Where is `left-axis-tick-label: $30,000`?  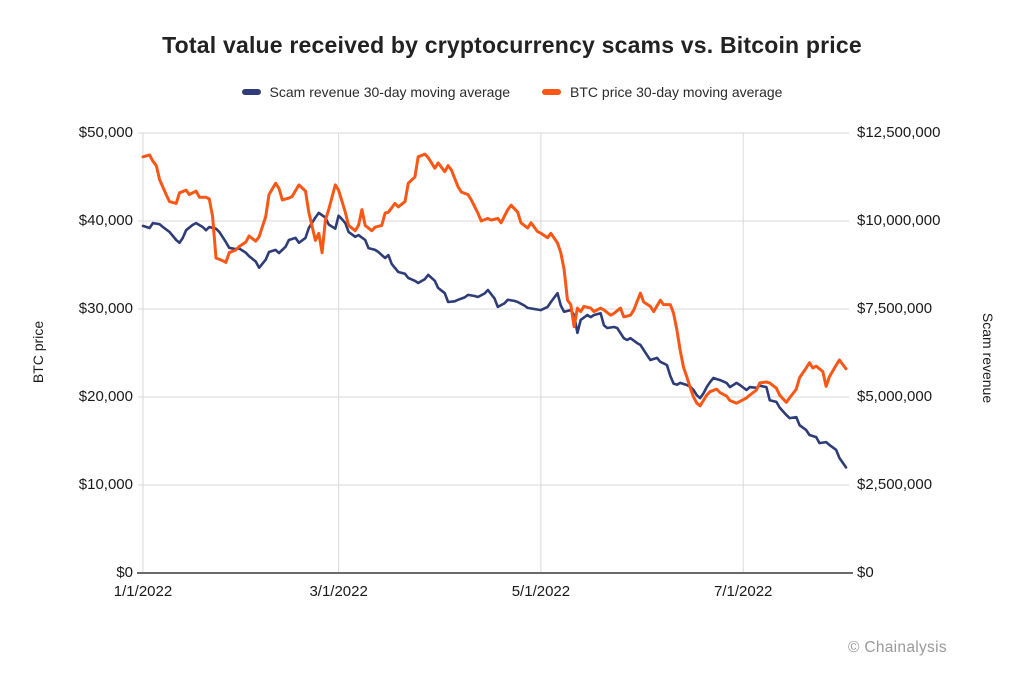
left-axis-tick-label: $30,000 is located at coordinates (105, 308).